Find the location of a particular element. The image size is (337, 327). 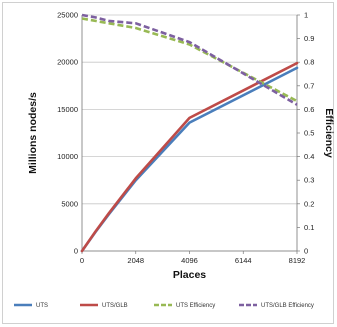

y2-tick-label: 0.8 is located at coordinates (309, 62).